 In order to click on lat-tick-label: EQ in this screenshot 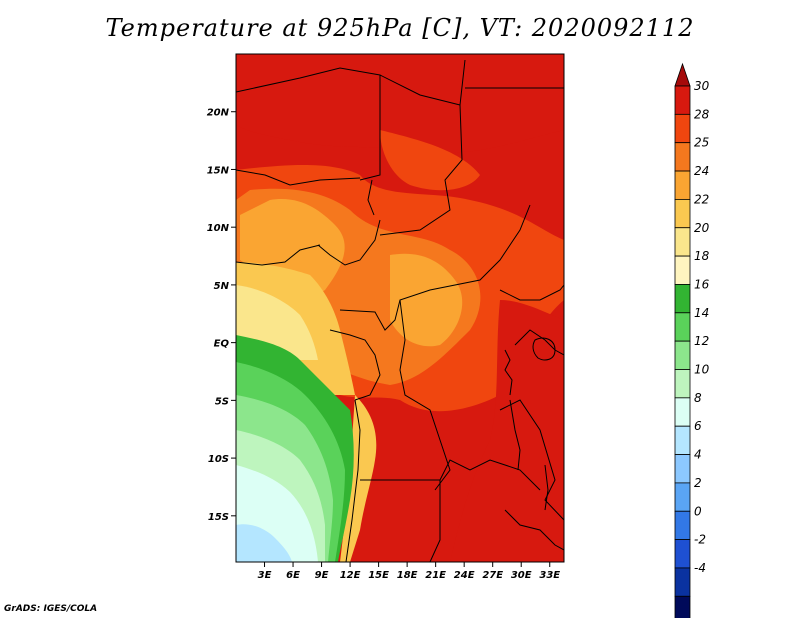, I will do `click(222, 344)`.